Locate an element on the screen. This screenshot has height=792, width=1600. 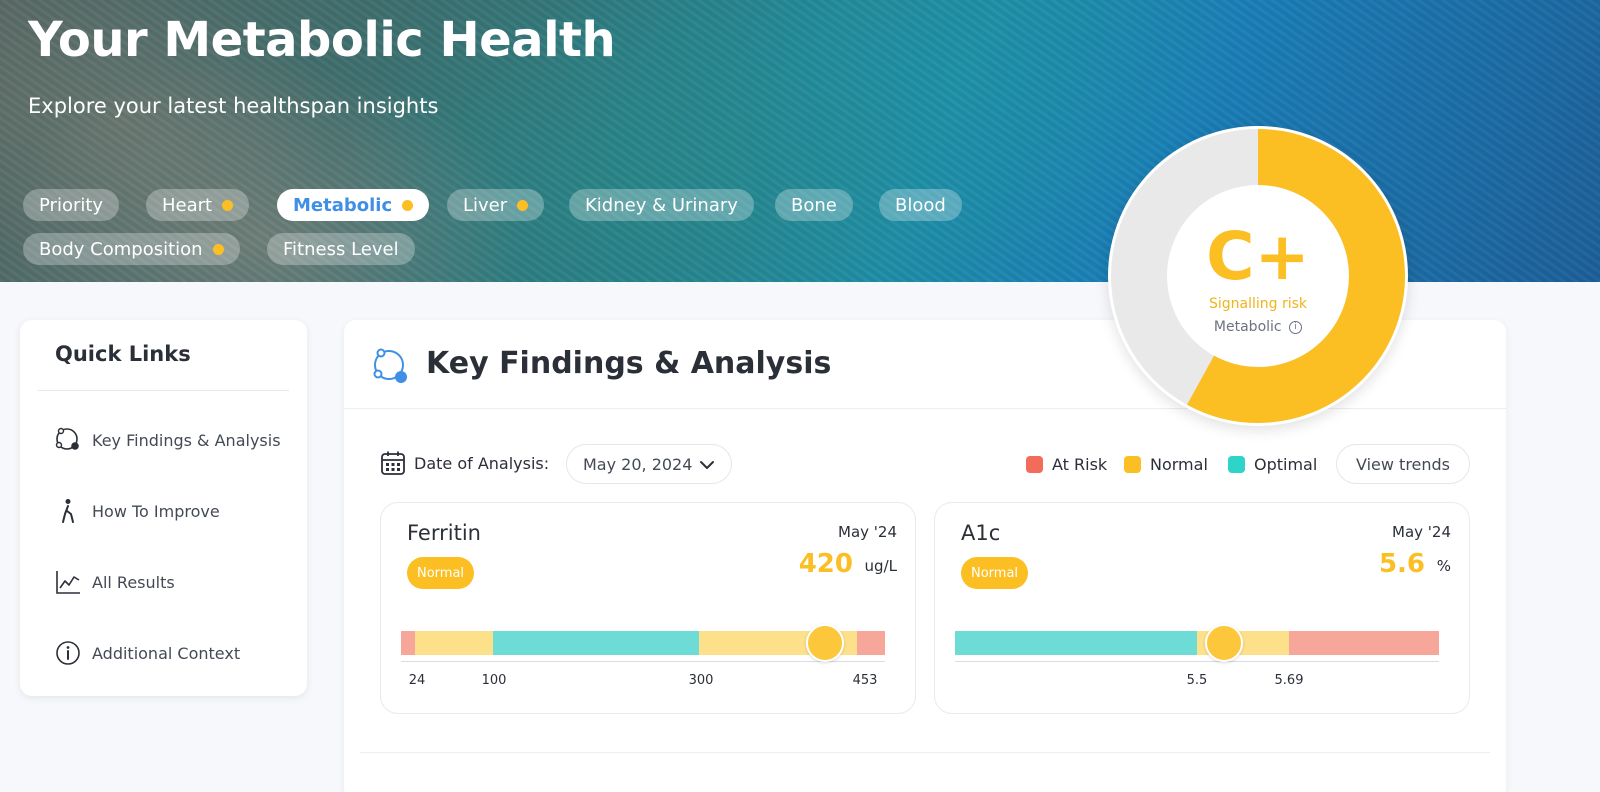
line-chart-icon is located at coordinates (68, 582).